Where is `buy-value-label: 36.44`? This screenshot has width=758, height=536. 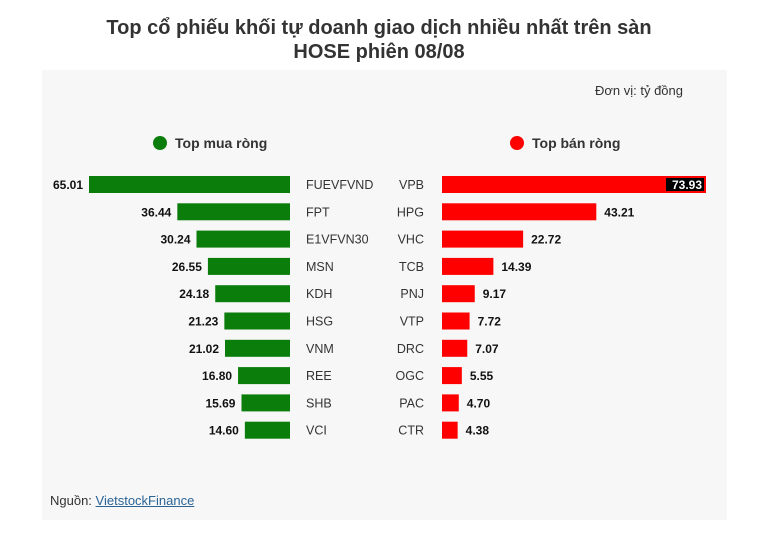
buy-value-label: 36.44 is located at coordinates (156, 212).